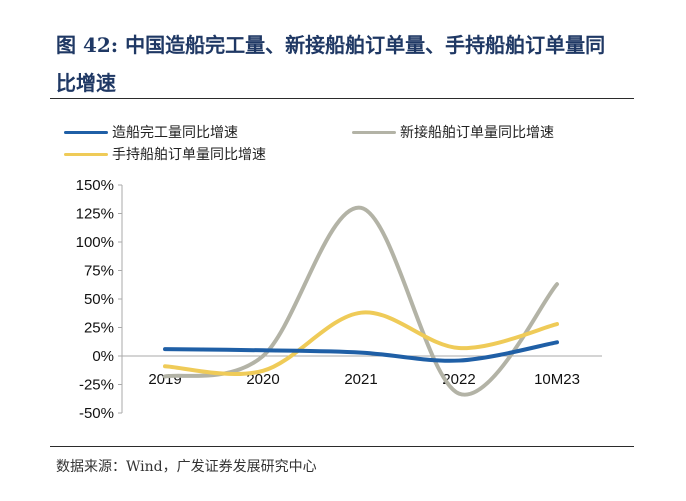  What do you see at coordinates (96, 385) in the screenshot?
I see `y-tick-label: -25%` at bounding box center [96, 385].